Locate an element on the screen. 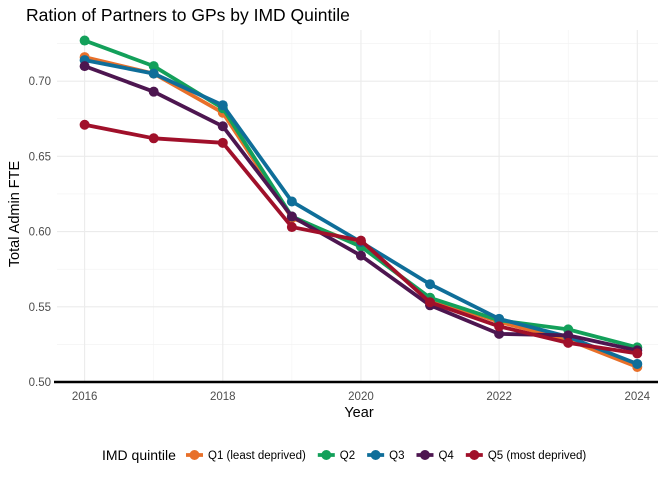  x-tick-label: 2022 is located at coordinates (499, 397).